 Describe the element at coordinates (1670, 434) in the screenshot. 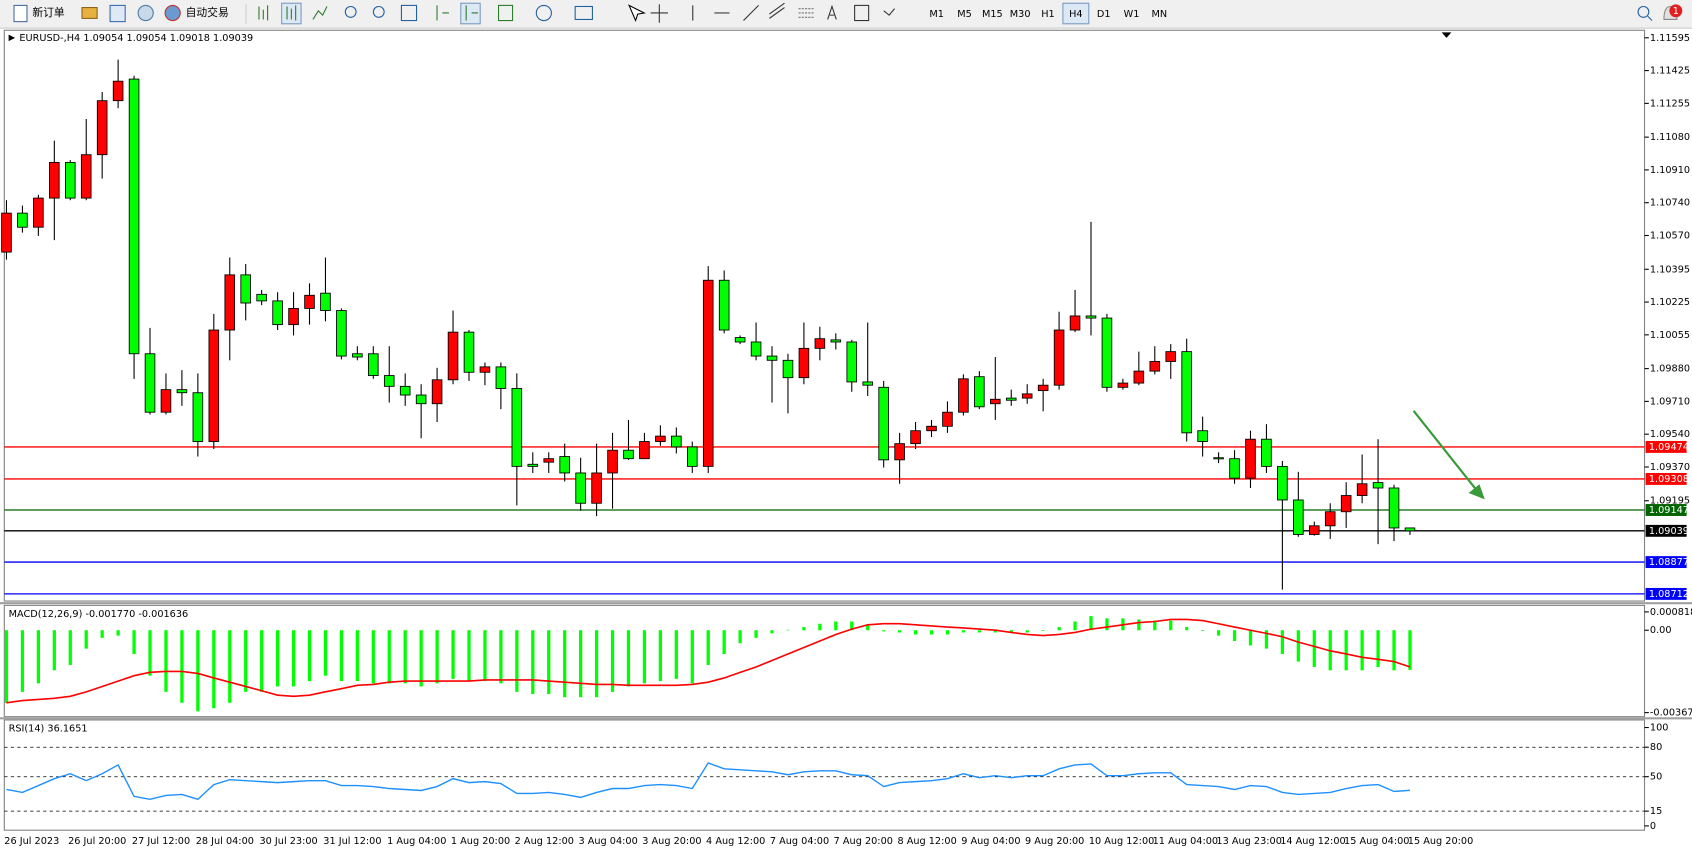

I see `y-tick-label: 1.09540` at that location.